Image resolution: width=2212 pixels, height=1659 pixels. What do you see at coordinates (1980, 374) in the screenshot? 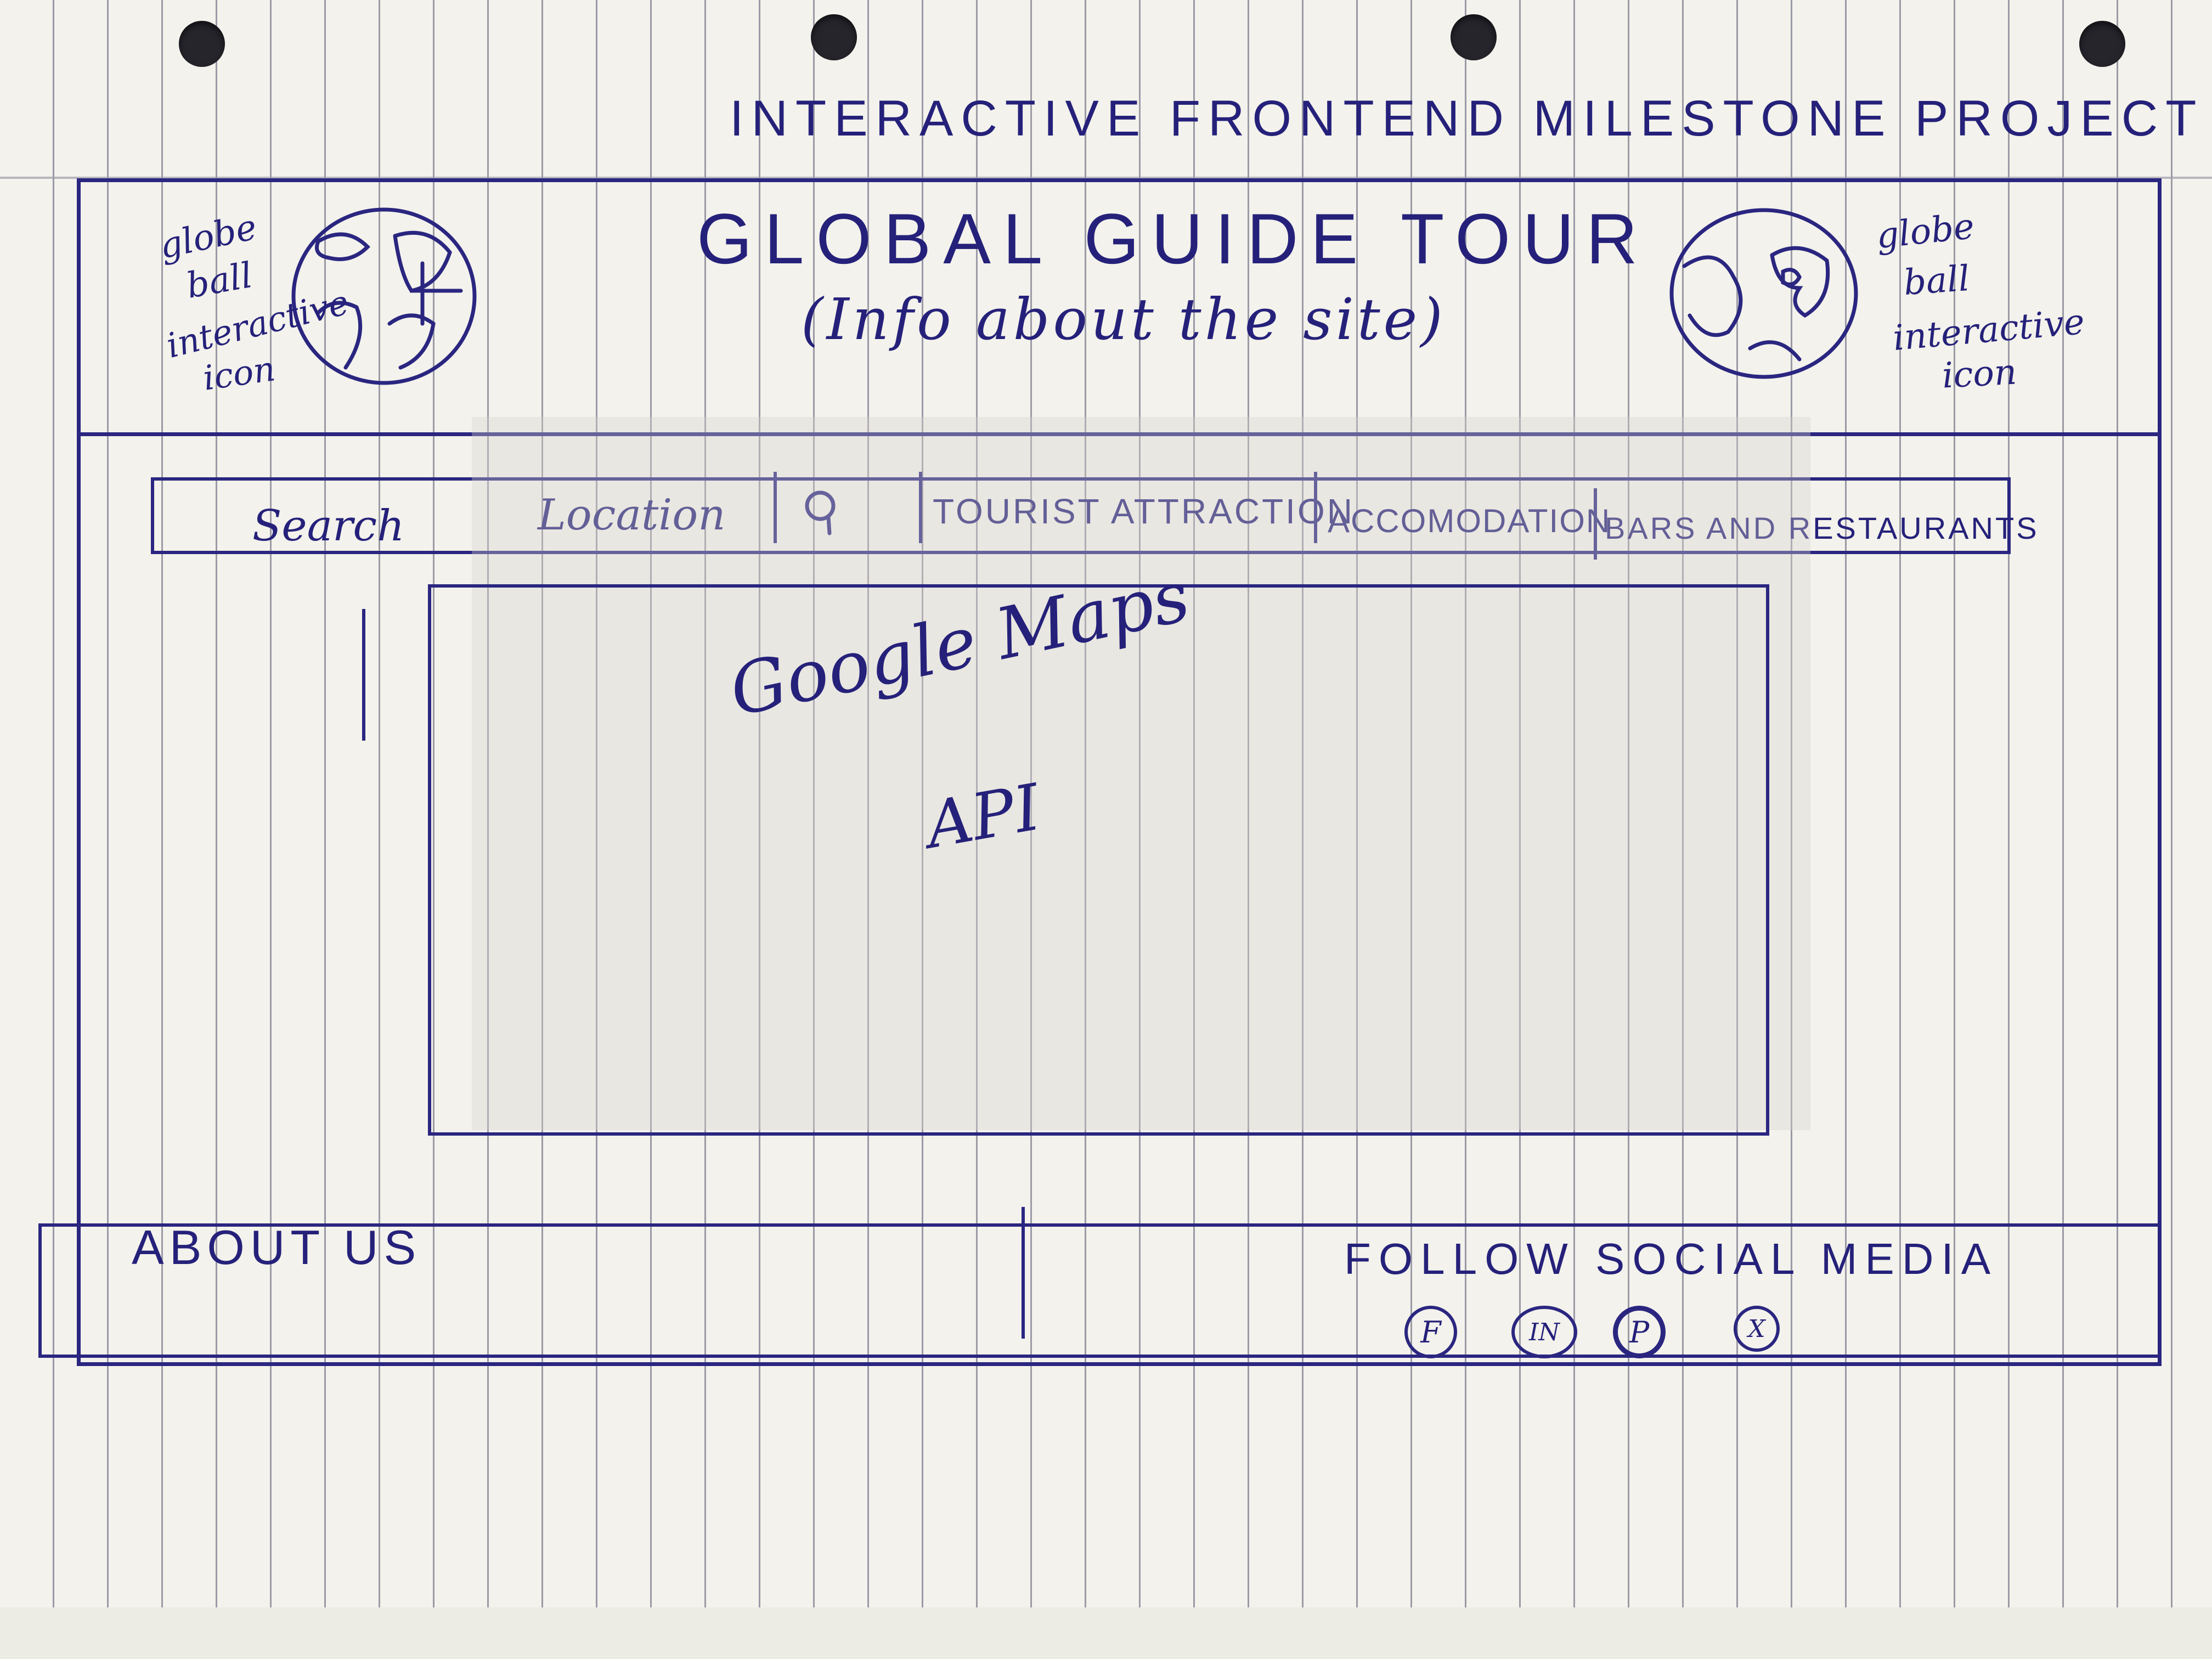
I see `right-globe-note-line: icon` at bounding box center [1980, 374].